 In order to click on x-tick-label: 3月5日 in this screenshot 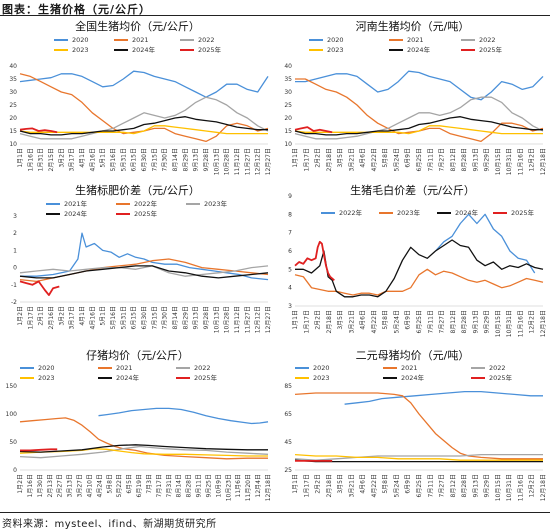, I will do `click(340, 158)`.